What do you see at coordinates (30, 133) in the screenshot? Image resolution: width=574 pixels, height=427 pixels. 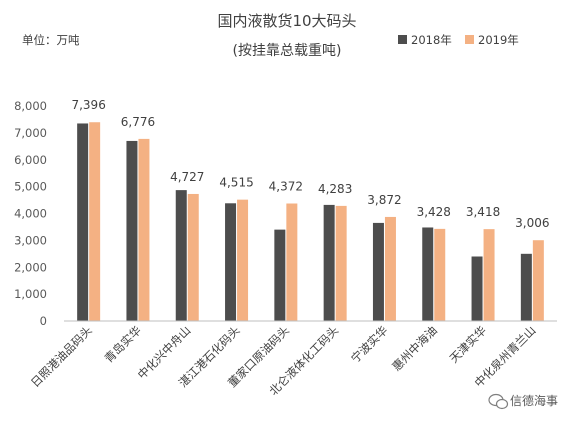 I see `y-tick-label: 7,000` at bounding box center [30, 133].